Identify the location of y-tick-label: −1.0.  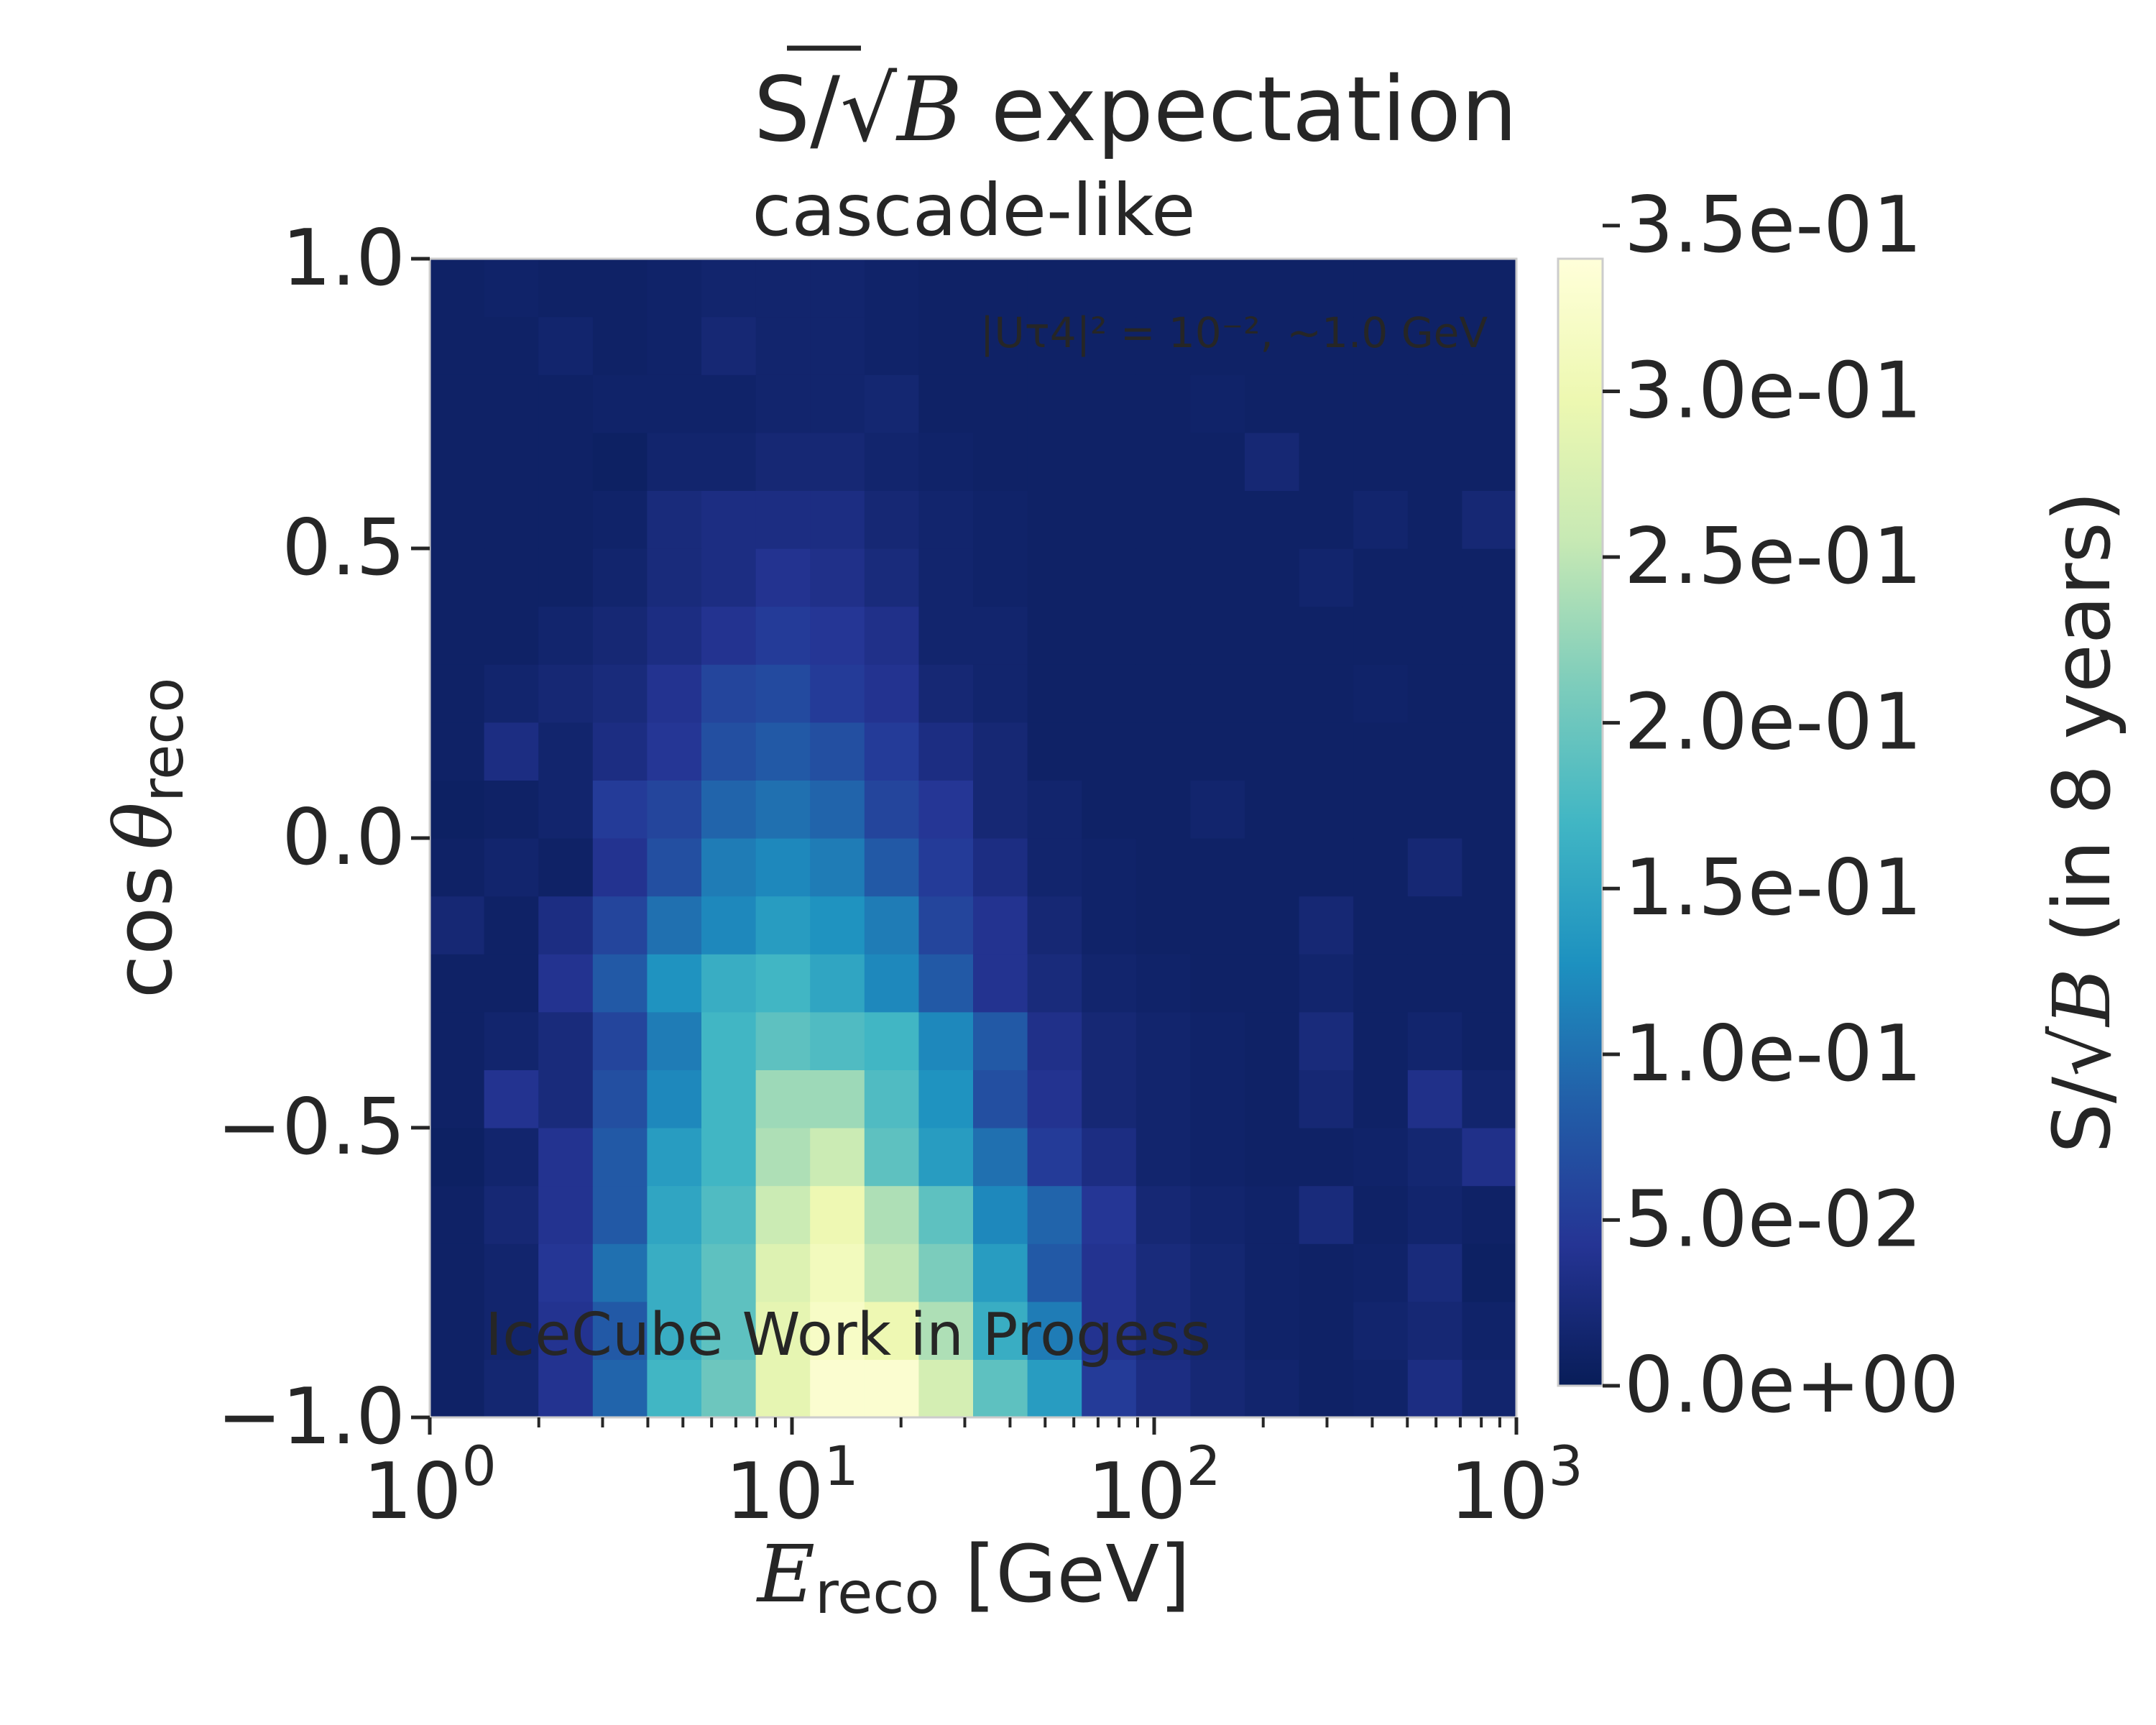
(311, 1417).